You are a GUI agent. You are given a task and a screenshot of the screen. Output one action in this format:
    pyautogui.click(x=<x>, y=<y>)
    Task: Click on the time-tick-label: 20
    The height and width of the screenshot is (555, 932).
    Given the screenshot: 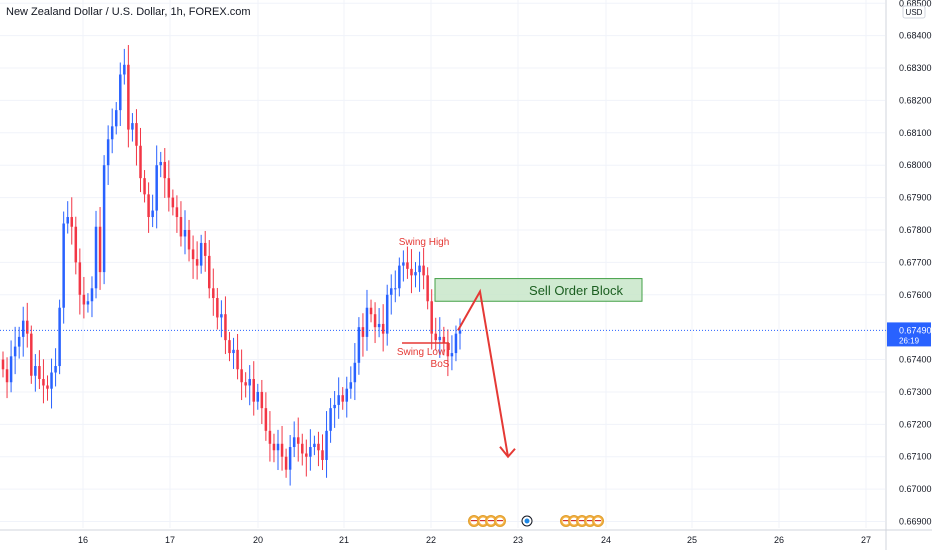 What is the action you would take?
    pyautogui.click(x=258, y=540)
    